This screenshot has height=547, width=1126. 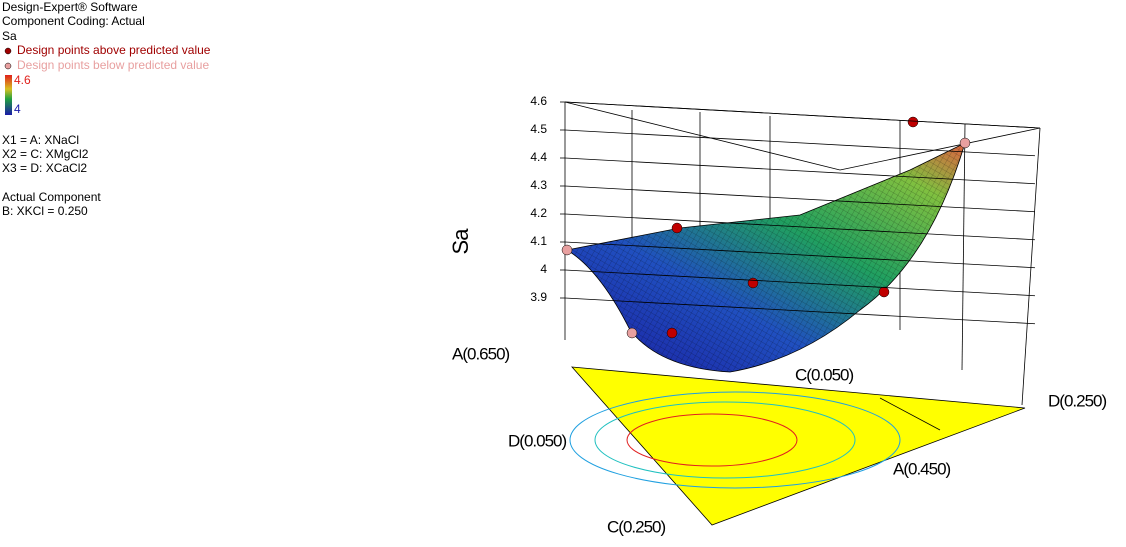 I want to click on design-points, so click(x=766, y=227).